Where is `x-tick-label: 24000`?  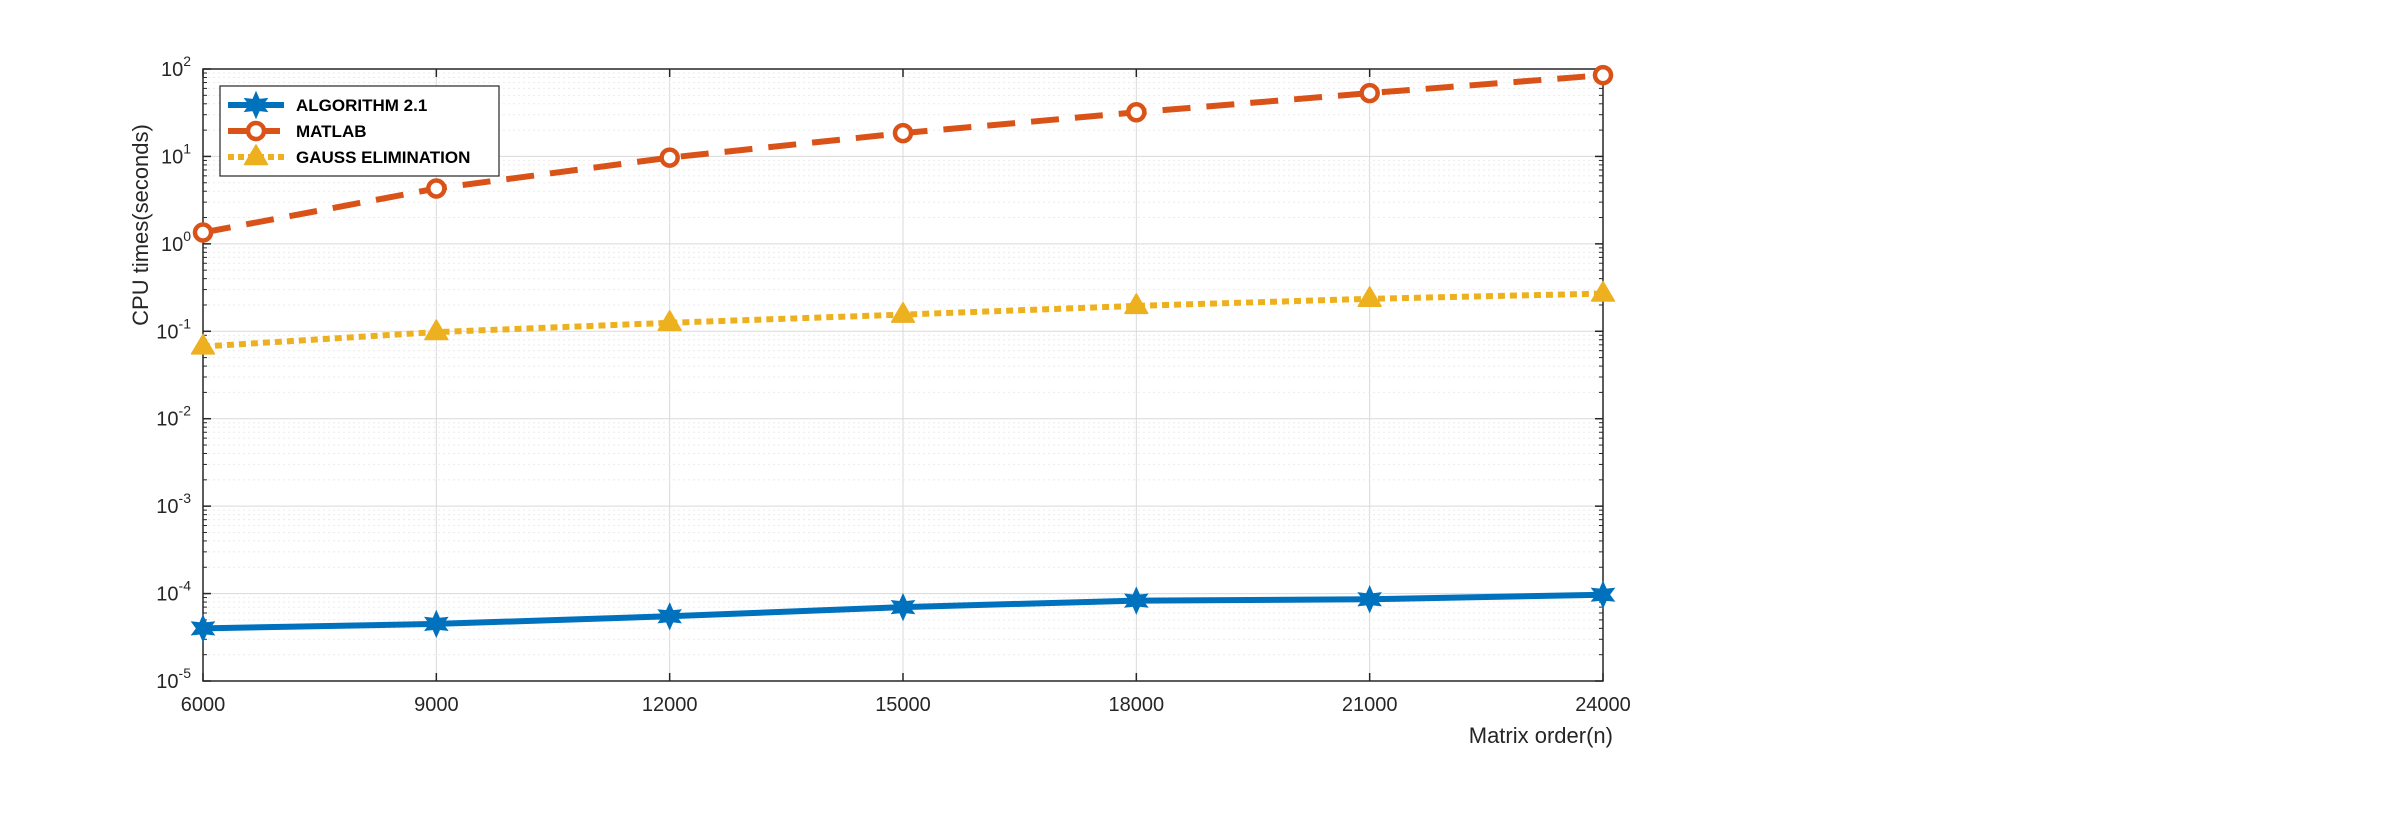 x-tick-label: 24000 is located at coordinates (1603, 705).